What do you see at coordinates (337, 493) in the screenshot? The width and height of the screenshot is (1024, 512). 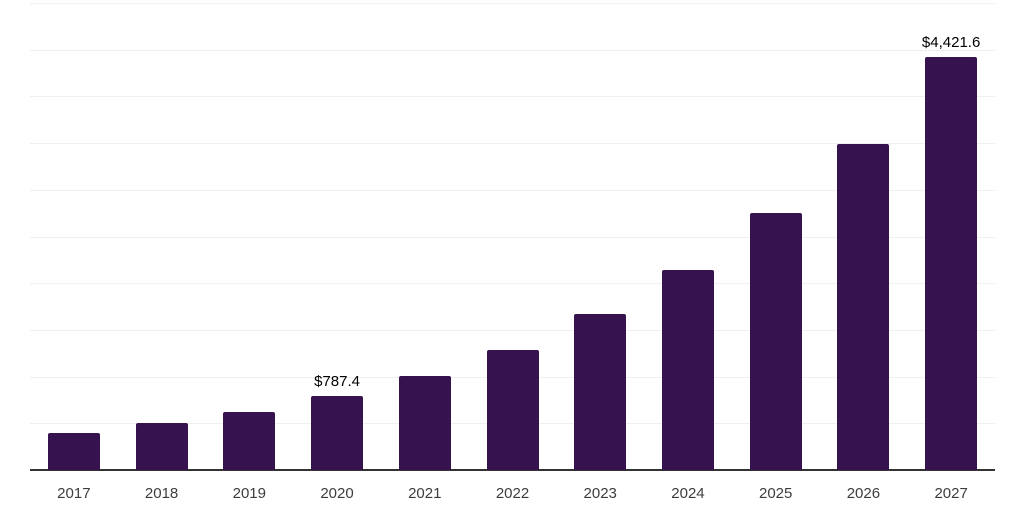 I see `x-tick-label-2020: 2020` at bounding box center [337, 493].